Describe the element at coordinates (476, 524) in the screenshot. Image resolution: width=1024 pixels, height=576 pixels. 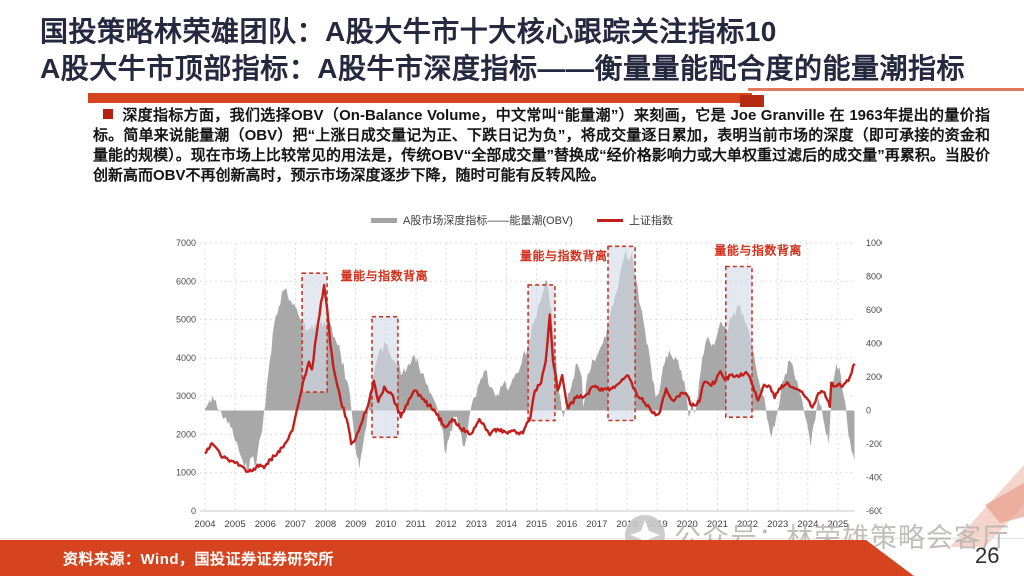
I see `svg-text: 2013` at that location.